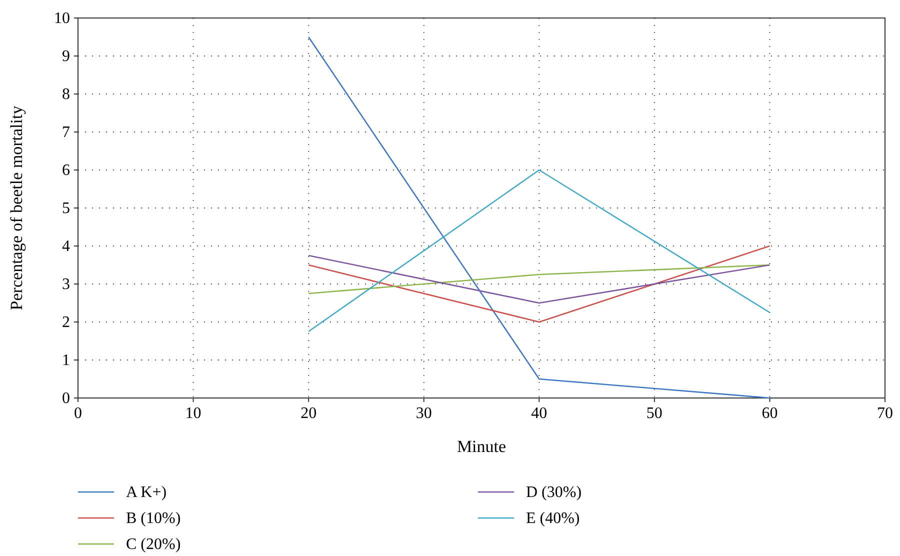 The image size is (900, 556). I want to click on y-tick-label: 7, so click(66, 132).